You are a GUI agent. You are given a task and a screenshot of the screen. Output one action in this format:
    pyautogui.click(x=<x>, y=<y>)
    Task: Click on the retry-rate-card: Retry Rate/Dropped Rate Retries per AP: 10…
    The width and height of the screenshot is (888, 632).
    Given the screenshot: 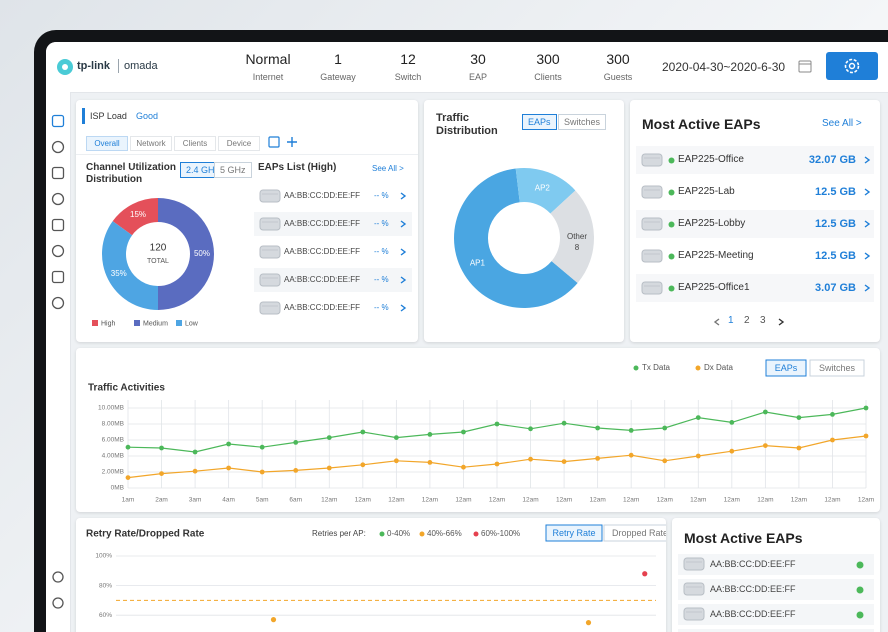 What is the action you would take?
    pyautogui.click(x=371, y=575)
    